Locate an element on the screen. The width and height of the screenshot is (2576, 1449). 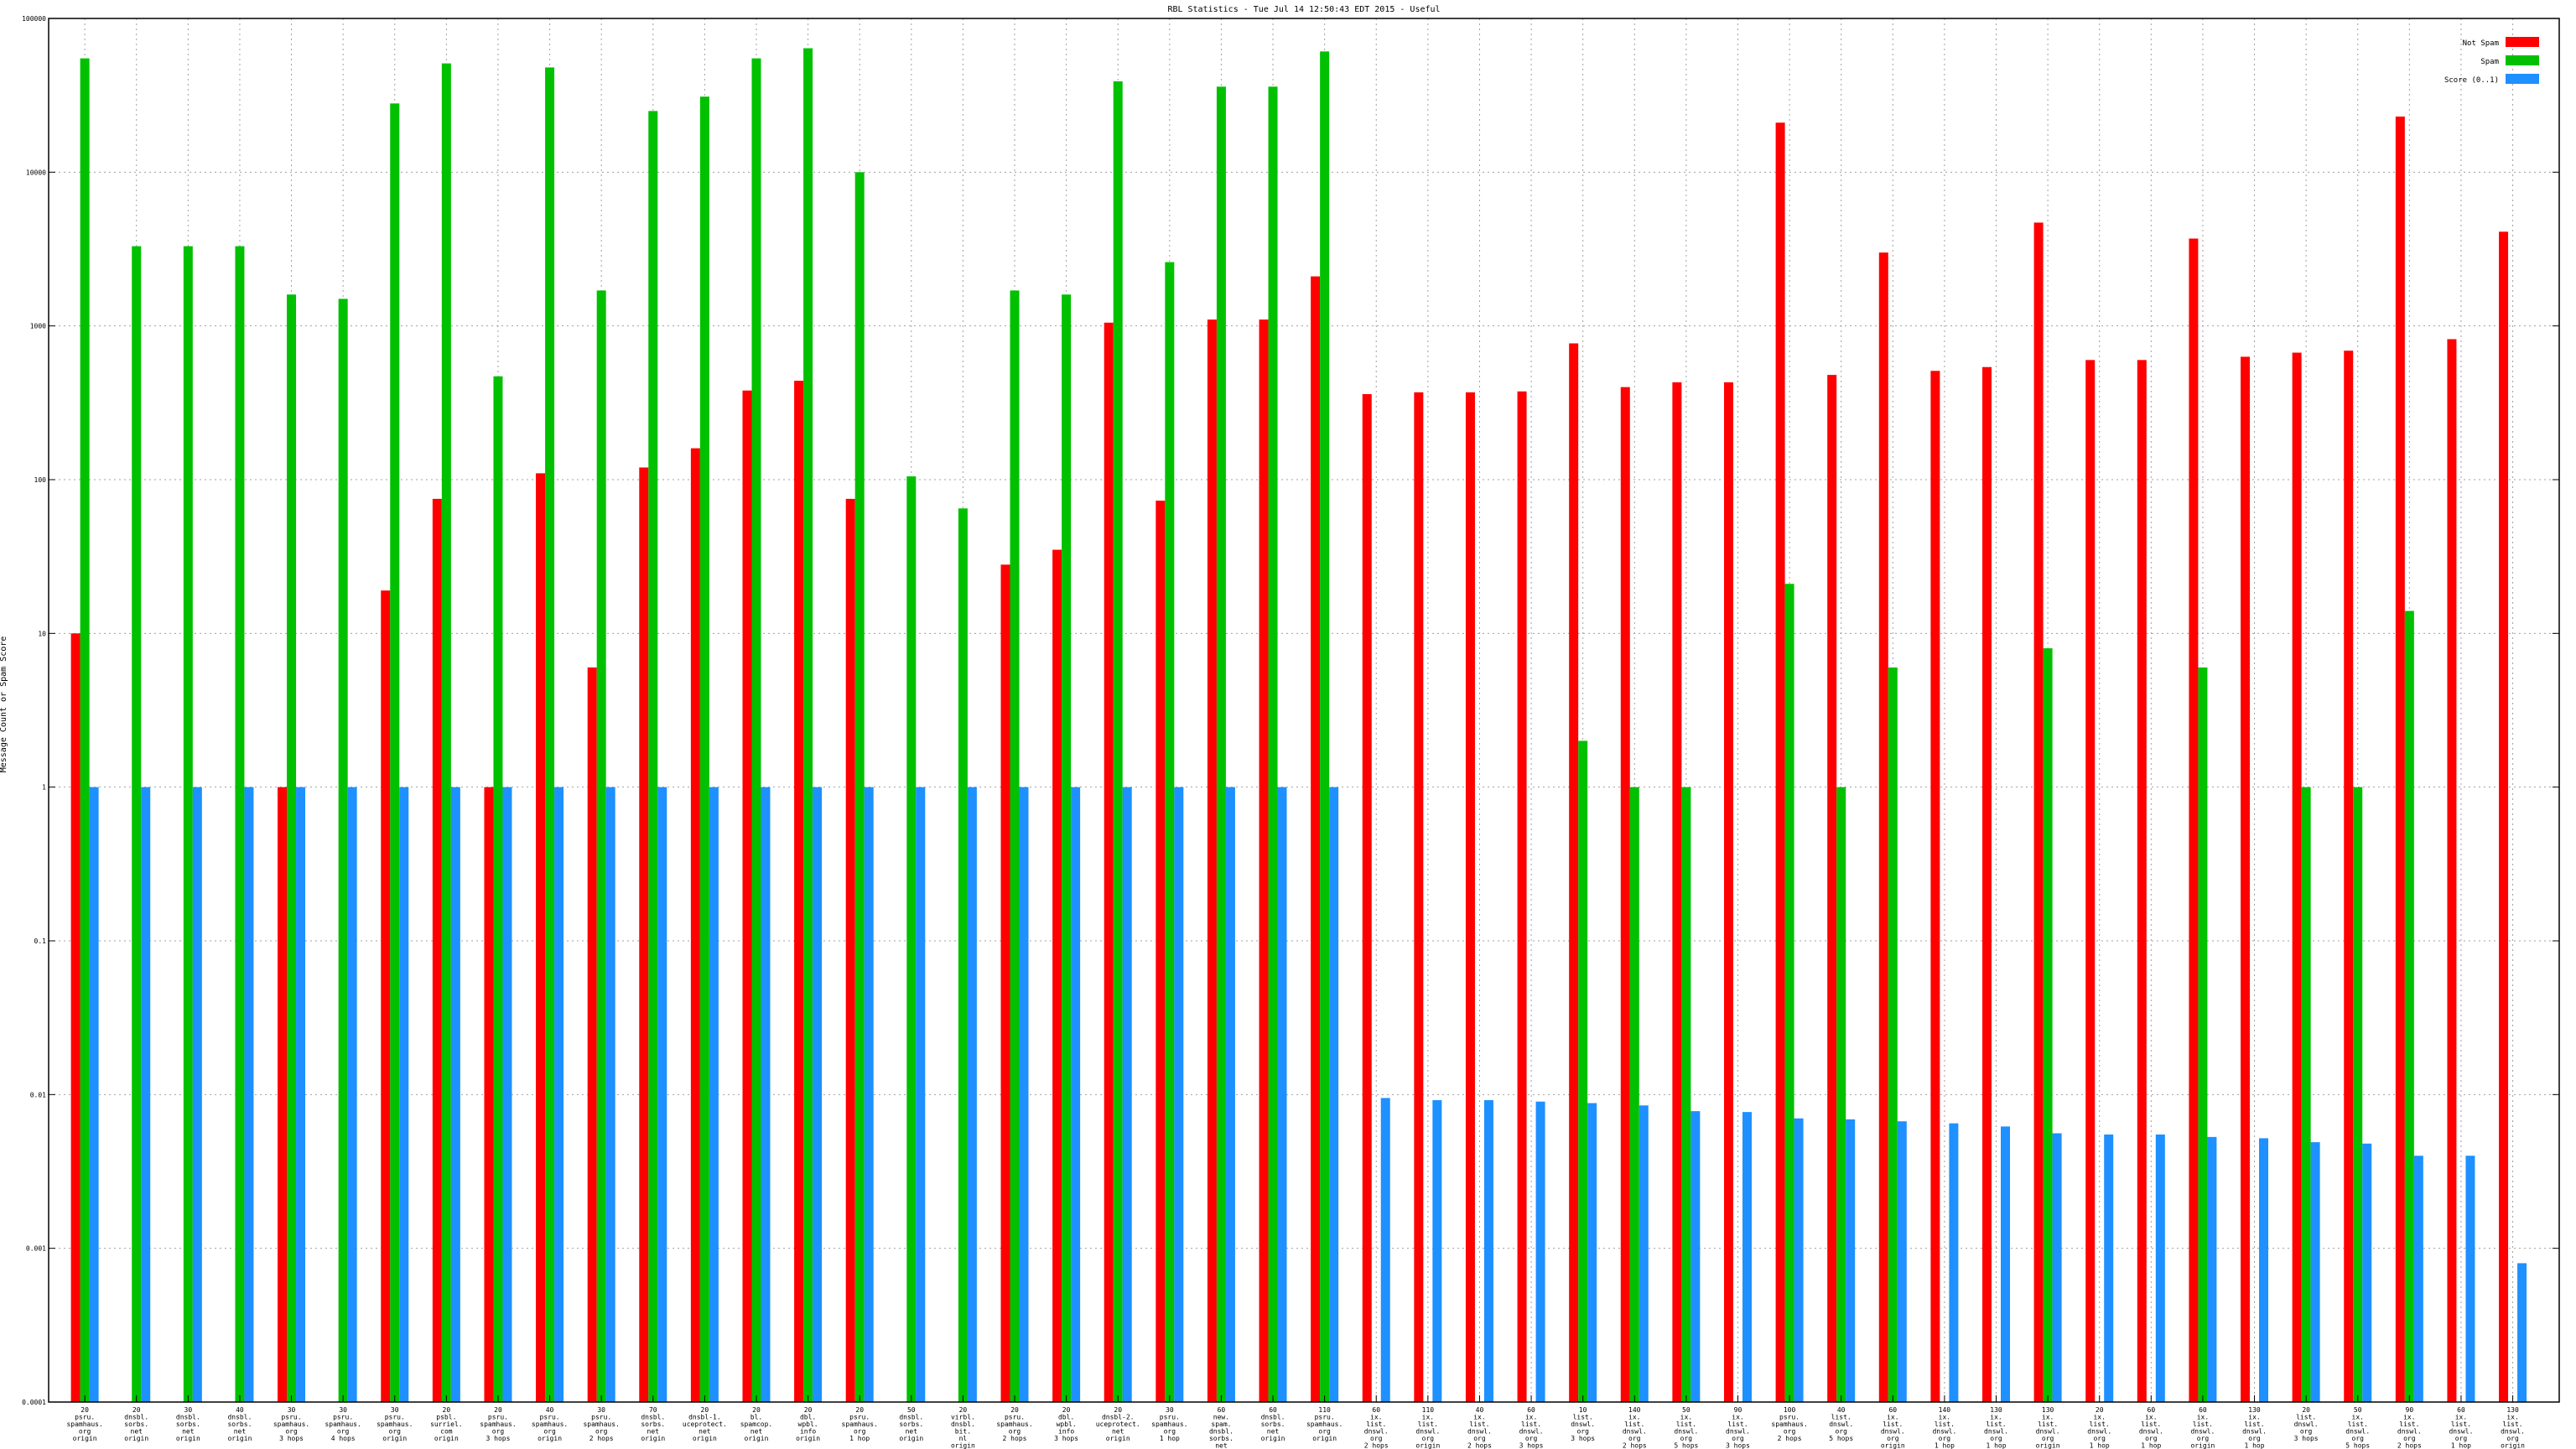
x-tick-label: 20 psru. spamhaus. org origin is located at coordinates (84, 1424).